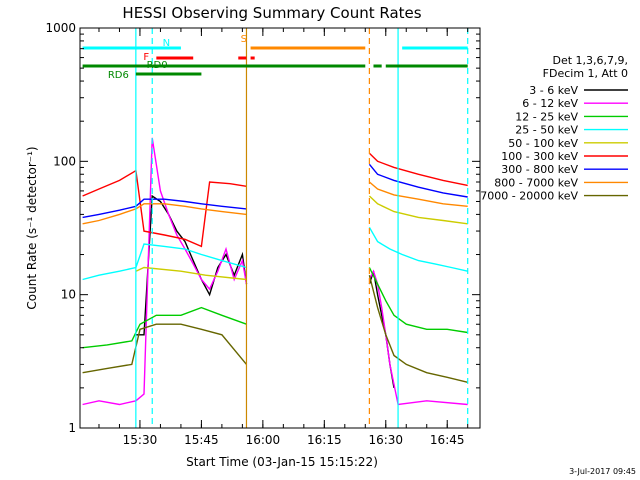 This screenshot has height=480, width=640. Describe the element at coordinates (602, 471) in the screenshot. I see `plot-timestamp: 3-Jul-2017 09:45` at that location.